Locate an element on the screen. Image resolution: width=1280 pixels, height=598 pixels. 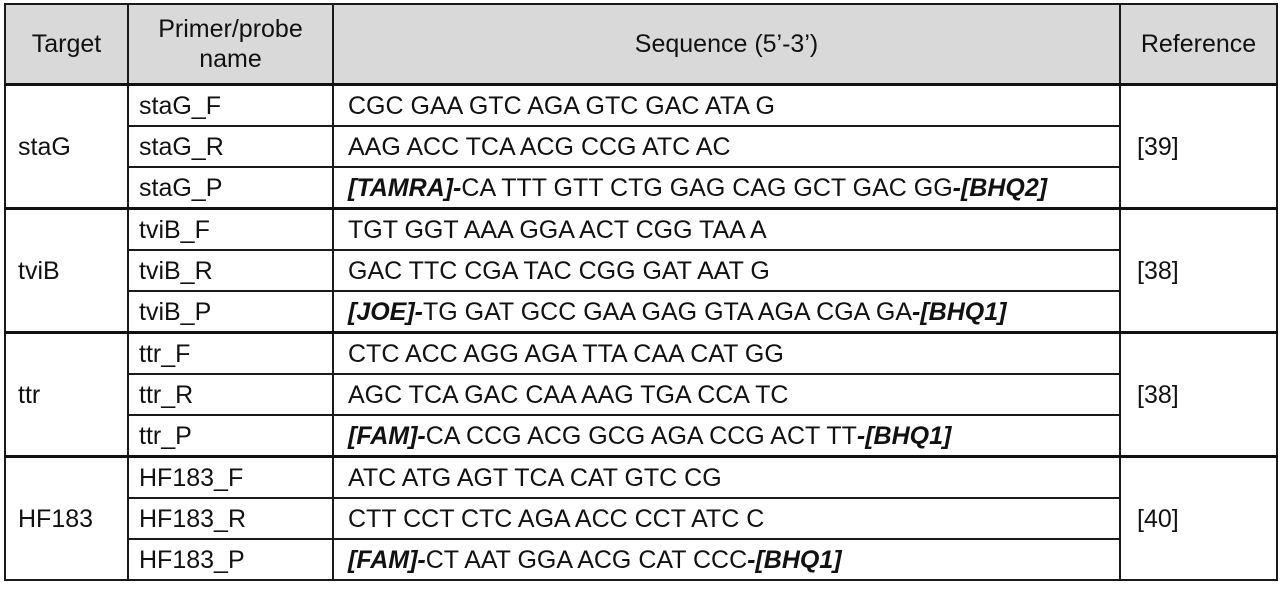
sequence-cell: CGC GAA GTC AGA GTC GAC ATA G is located at coordinates (726, 105).